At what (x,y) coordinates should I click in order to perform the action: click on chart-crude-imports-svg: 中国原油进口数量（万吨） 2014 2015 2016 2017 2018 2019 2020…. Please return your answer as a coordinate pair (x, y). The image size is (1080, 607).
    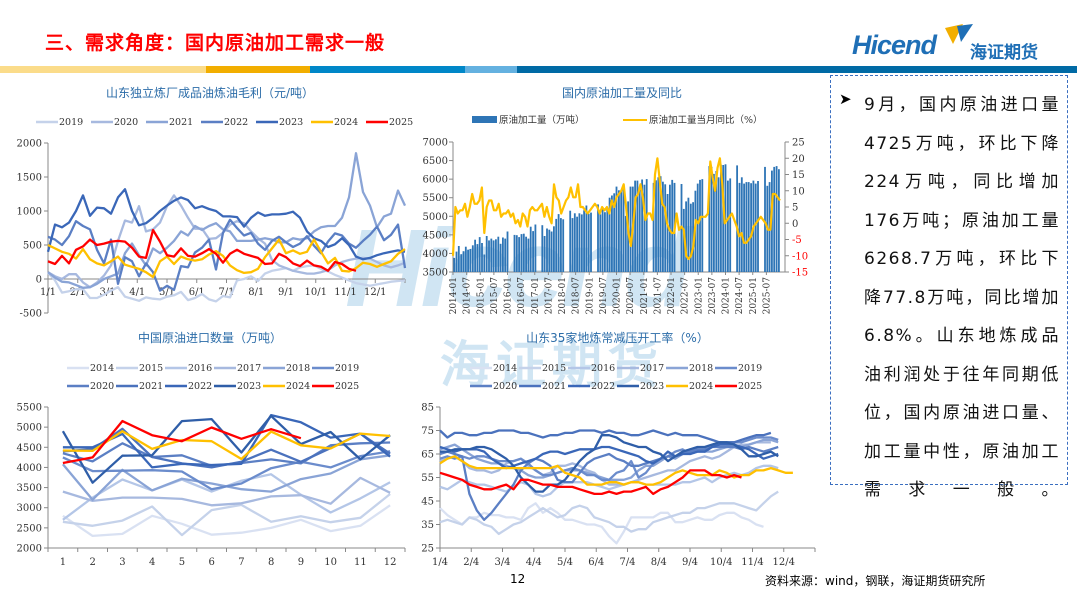
    Looking at the image, I should click on (211, 449).